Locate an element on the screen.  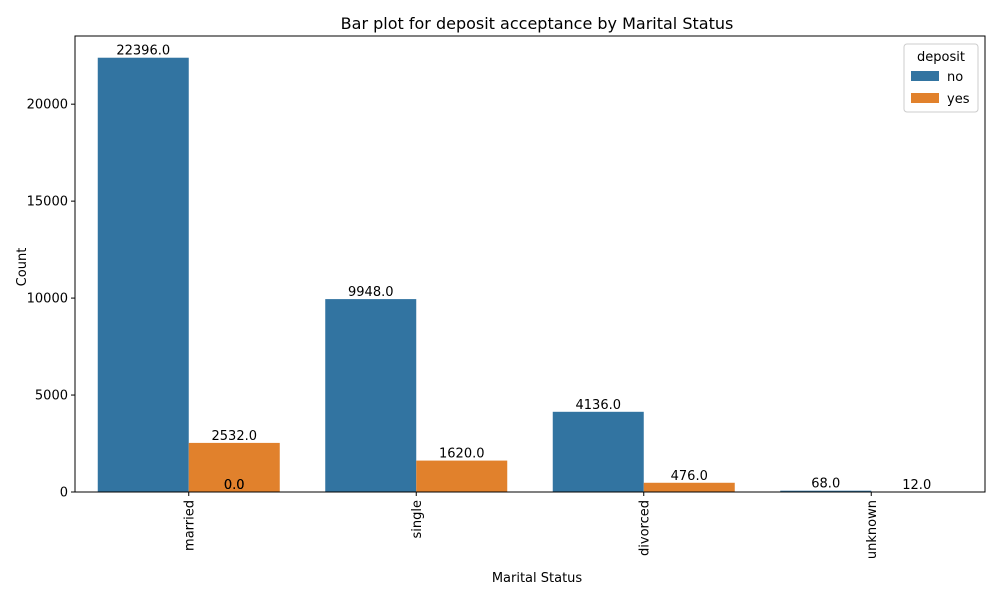
y-tick-label: 20000 is located at coordinates (47, 105).